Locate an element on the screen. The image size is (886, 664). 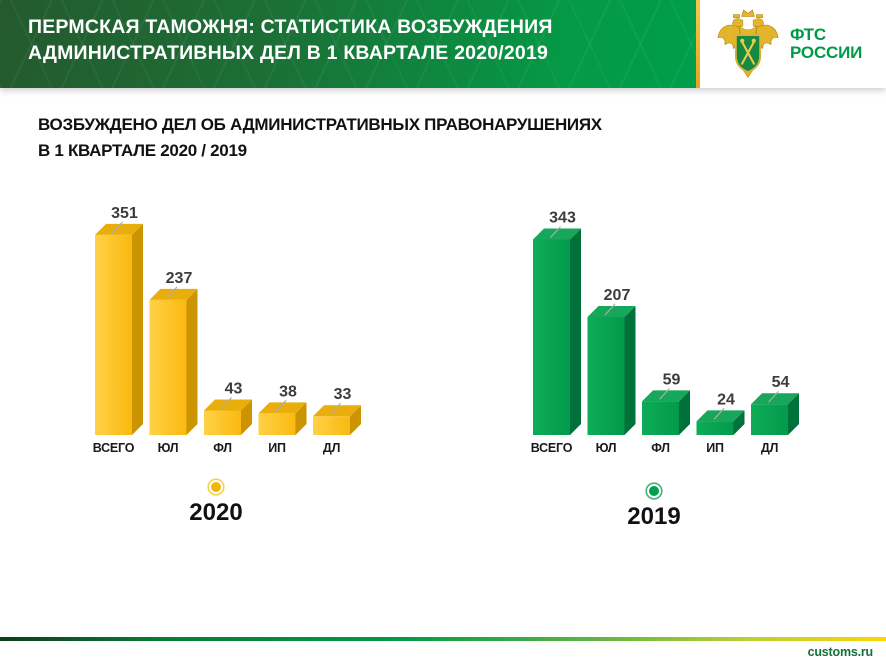
bar-ФЛ: 59 is located at coordinates (666, 403).